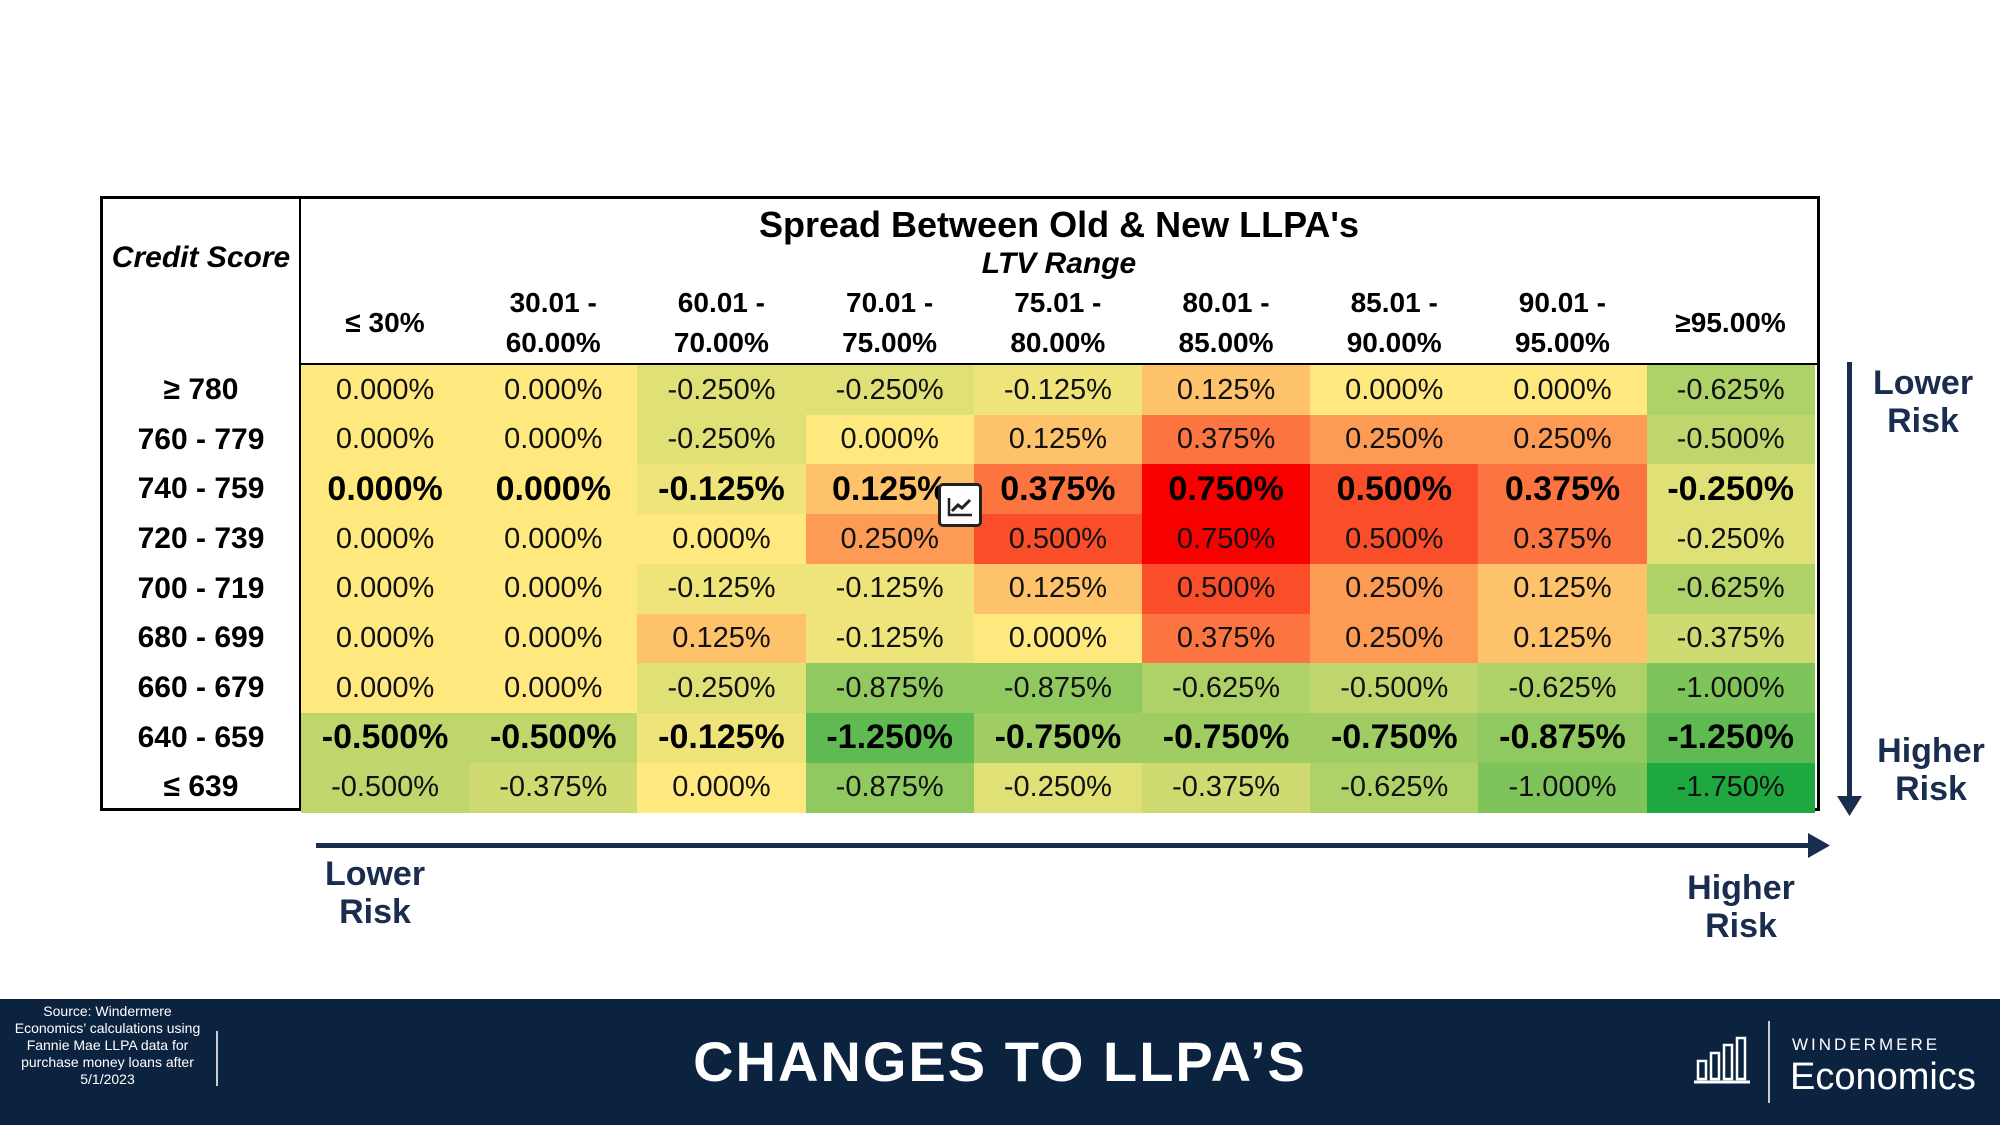 The image size is (2000, 1125). What do you see at coordinates (1866, 1044) in the screenshot?
I see `brand-name: WINDERMERE` at bounding box center [1866, 1044].